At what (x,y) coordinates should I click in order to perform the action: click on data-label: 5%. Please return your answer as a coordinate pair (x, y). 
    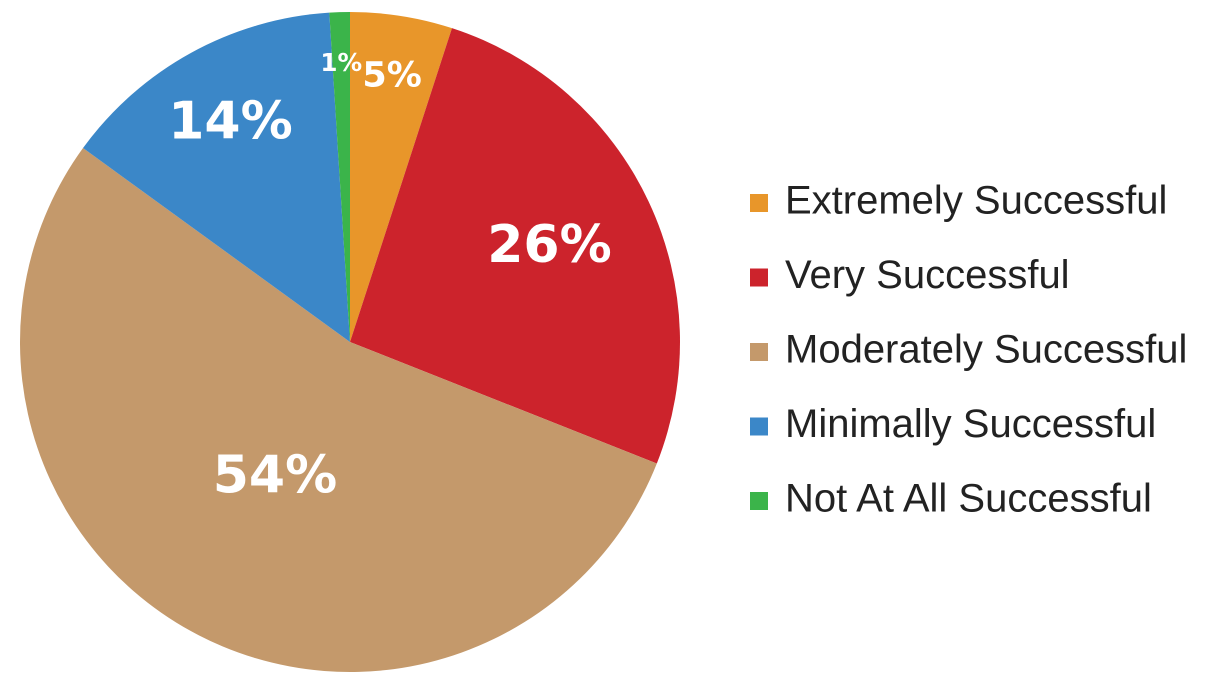
    Looking at the image, I should click on (391, 75).